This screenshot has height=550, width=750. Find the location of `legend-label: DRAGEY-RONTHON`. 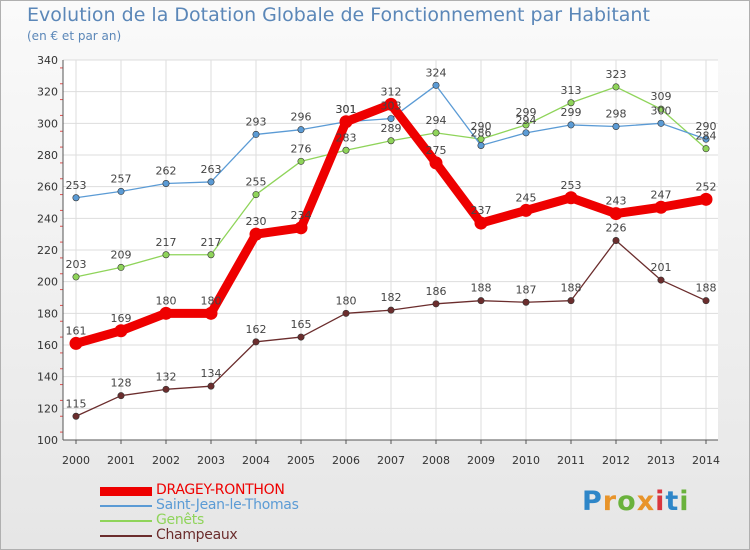

legend-label: DRAGEY-RONTHON is located at coordinates (220, 490).